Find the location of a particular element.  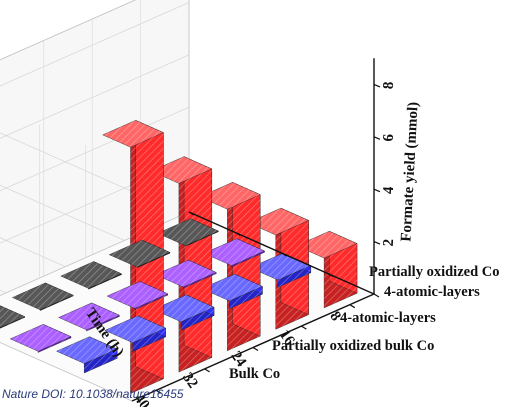

z-tick-label: 2 is located at coordinates (389, 242).